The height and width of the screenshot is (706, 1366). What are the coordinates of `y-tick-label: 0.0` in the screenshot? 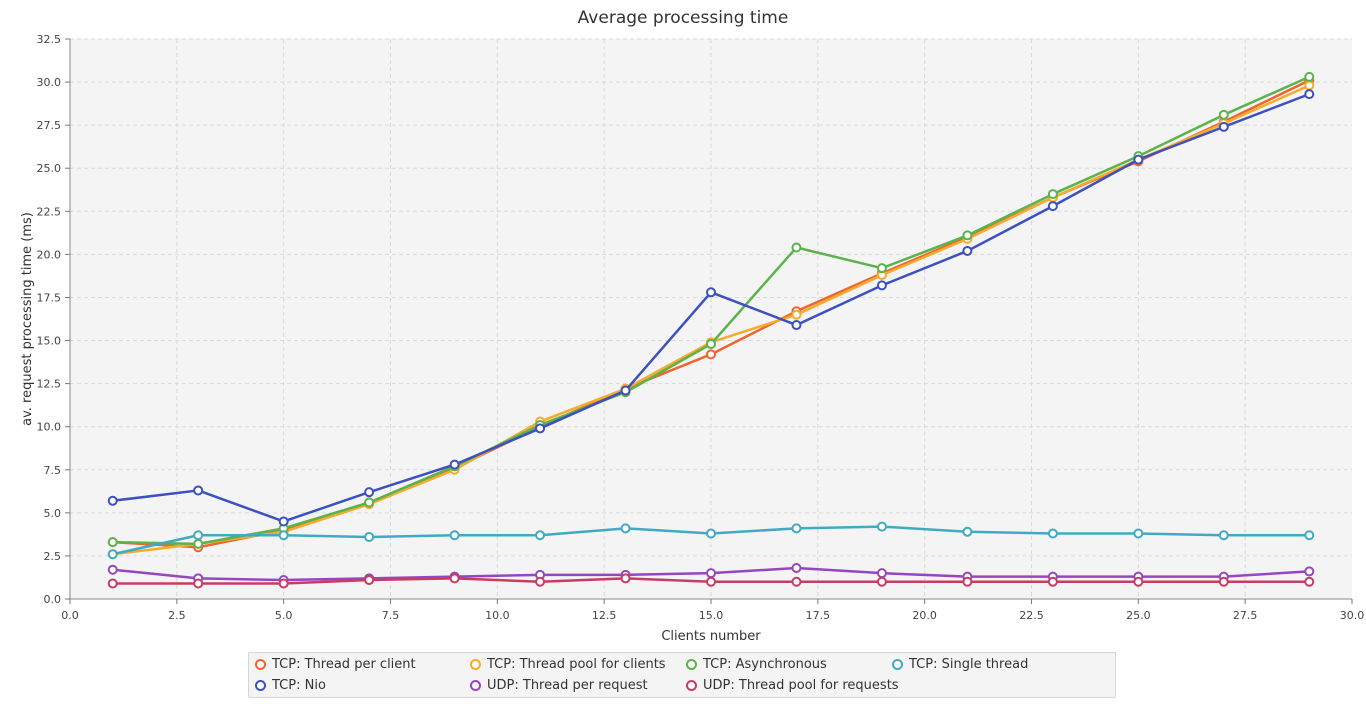 It's located at (53, 599).